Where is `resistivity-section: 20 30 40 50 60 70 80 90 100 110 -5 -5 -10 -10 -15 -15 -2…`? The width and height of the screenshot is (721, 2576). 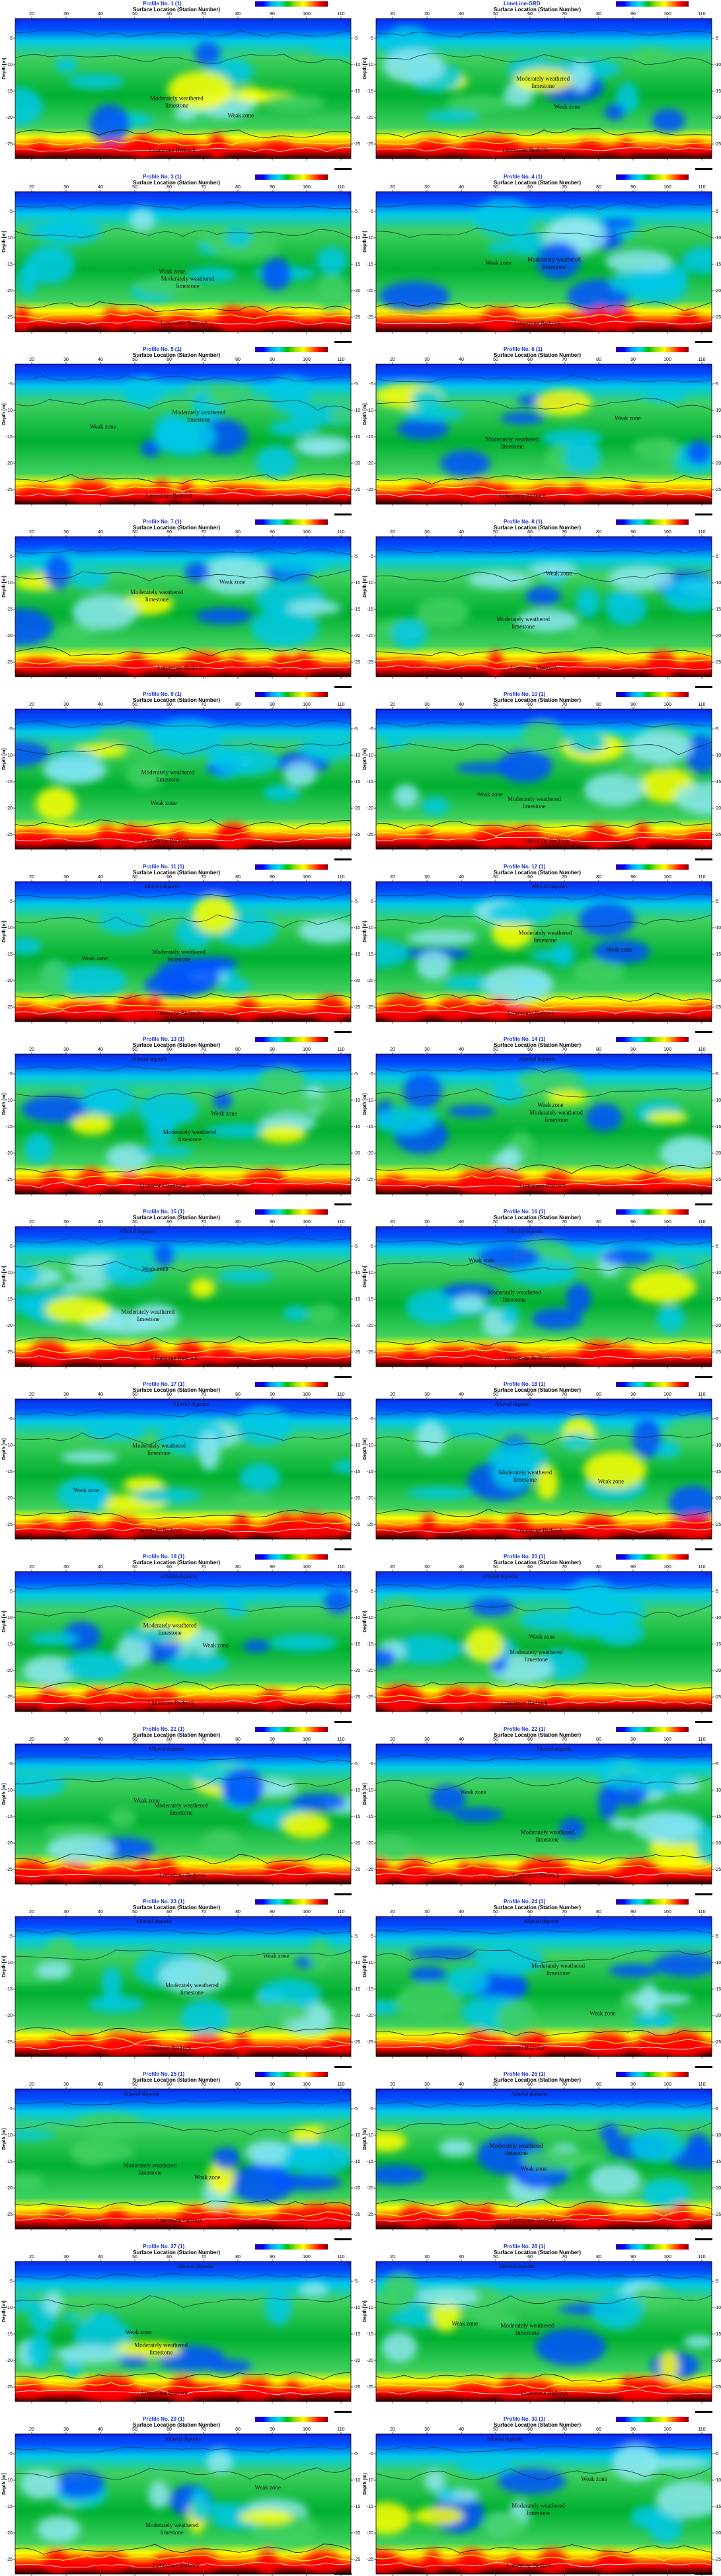
resistivity-section: 20 30 40 50 60 70 80 90 100 110 -5 -5 -10 -10 -15 -15 -2… is located at coordinates (544, 432).